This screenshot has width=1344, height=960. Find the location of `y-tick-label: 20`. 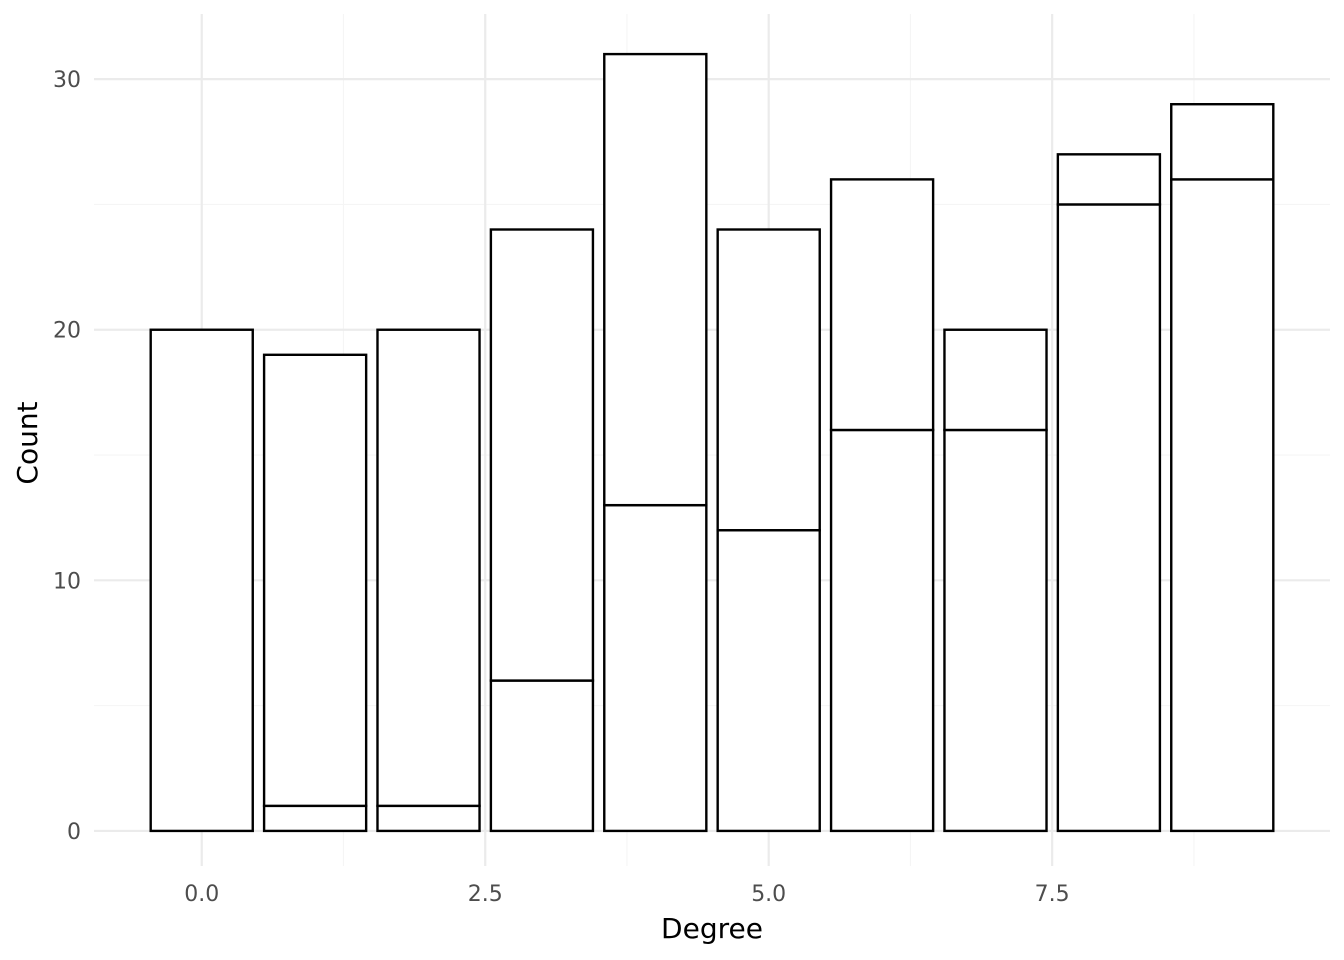

y-tick-label: 20 is located at coordinates (67, 331).